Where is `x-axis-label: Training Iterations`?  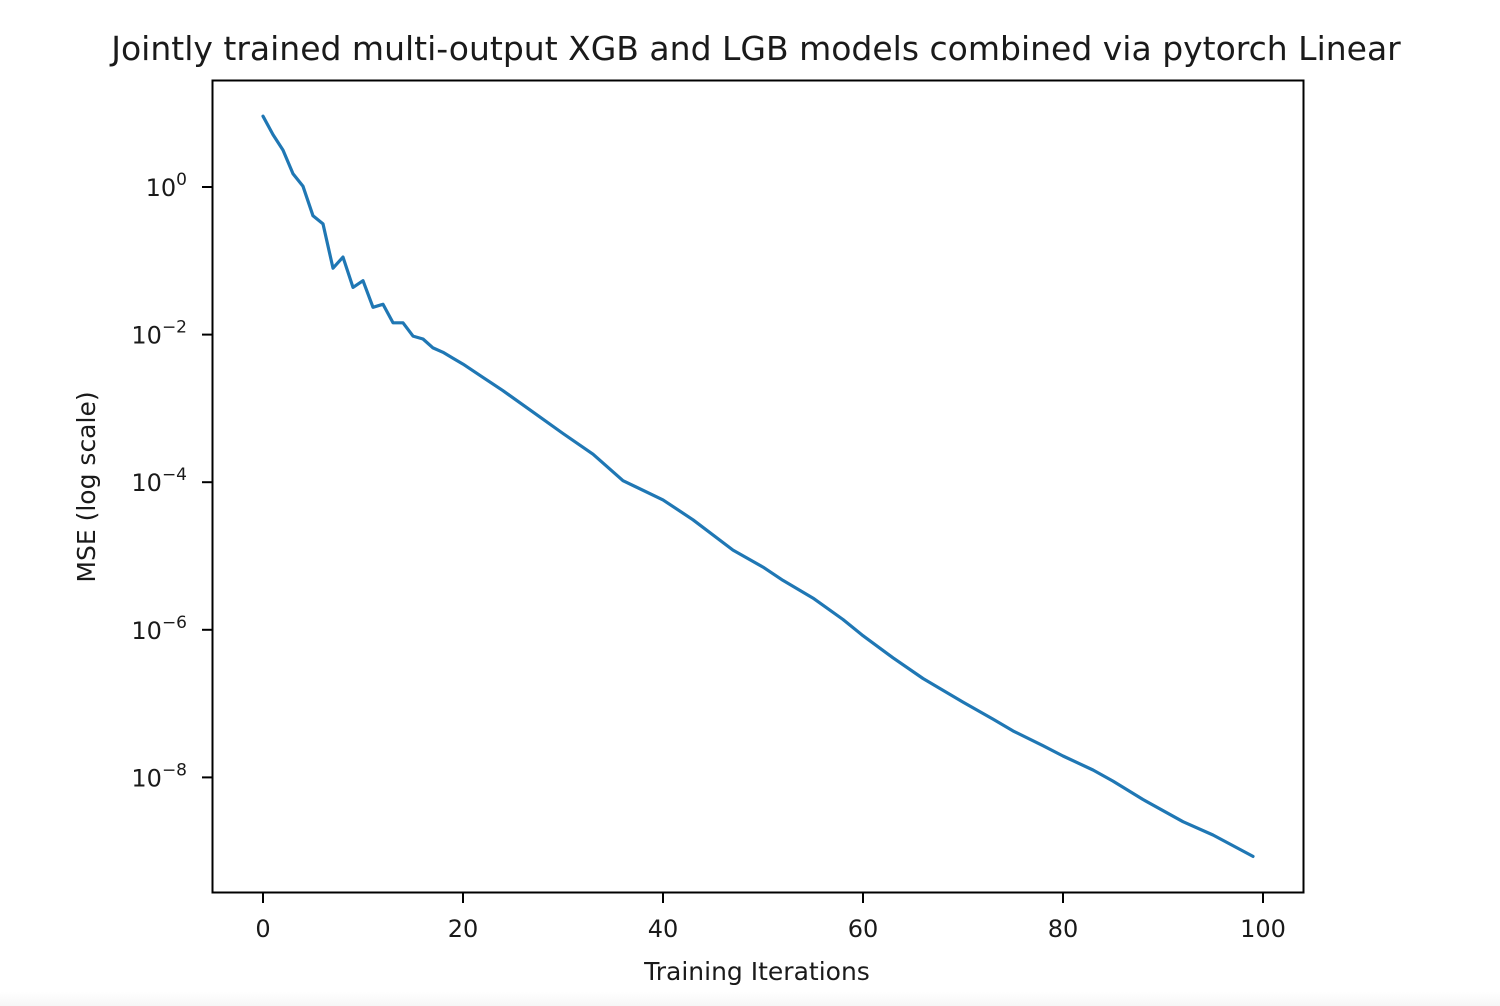
x-axis-label: Training Iterations is located at coordinates (756, 971).